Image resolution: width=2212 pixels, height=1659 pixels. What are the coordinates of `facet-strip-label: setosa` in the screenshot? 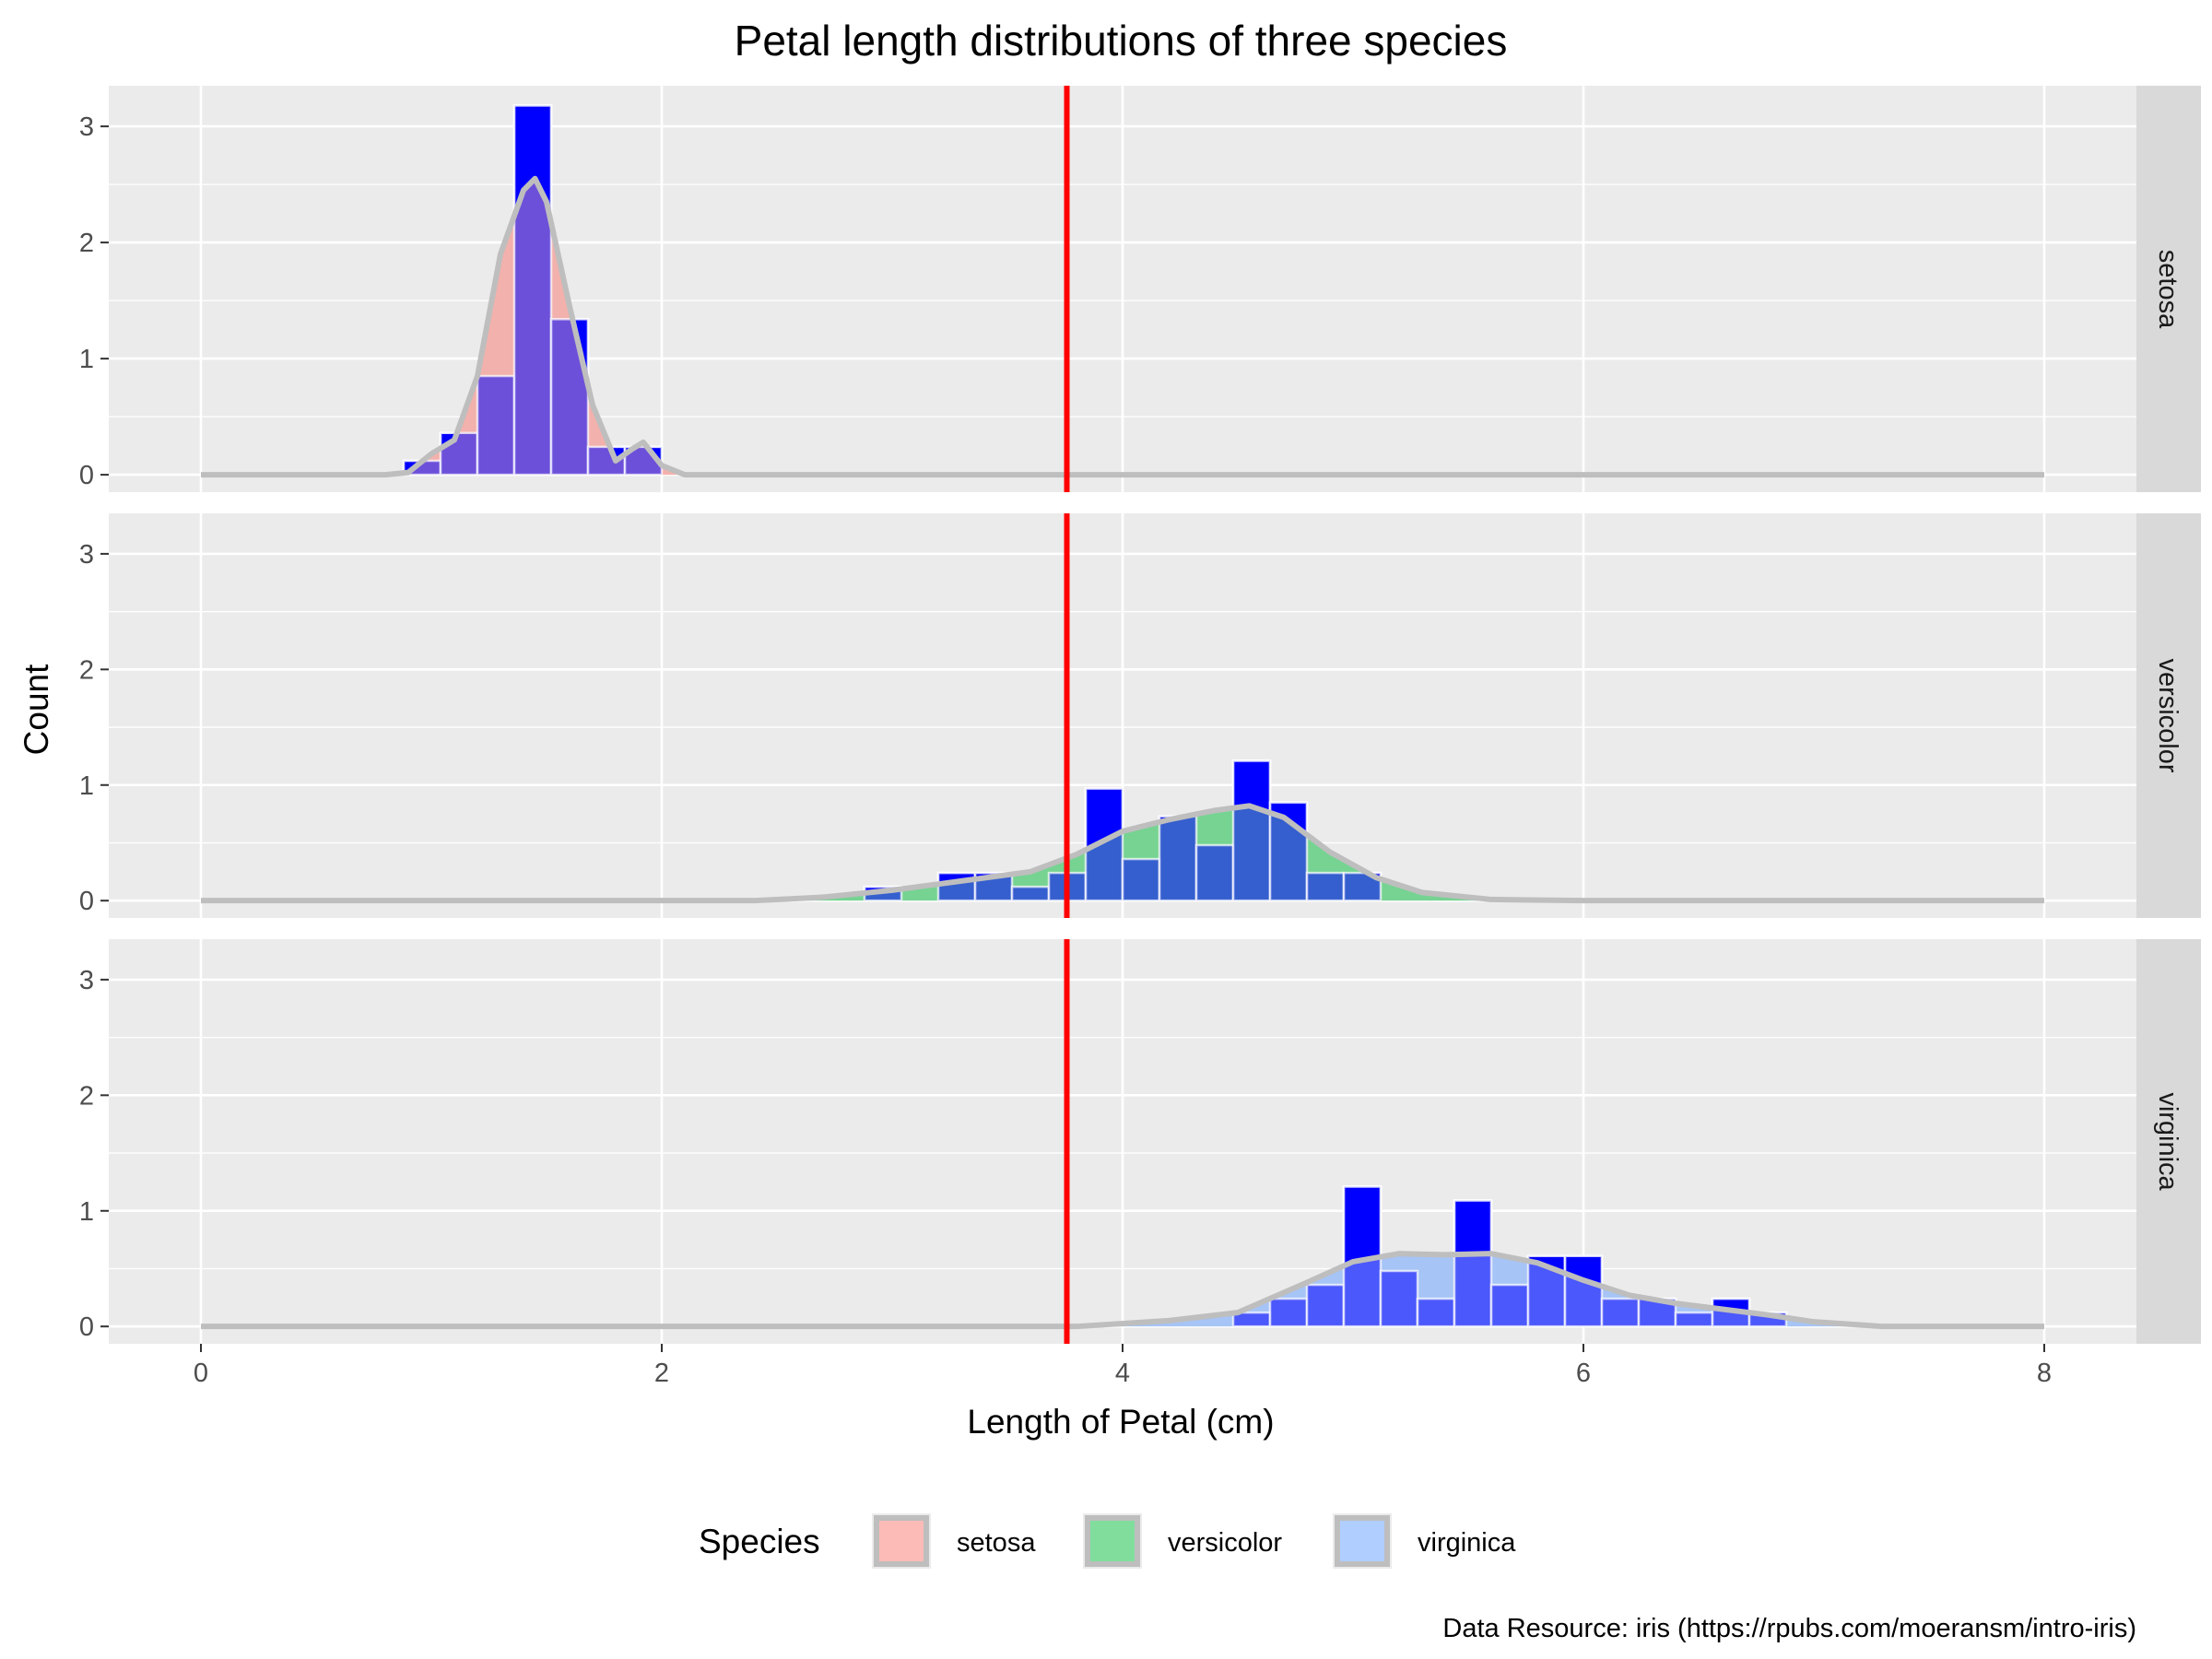 It's located at (2168, 289).